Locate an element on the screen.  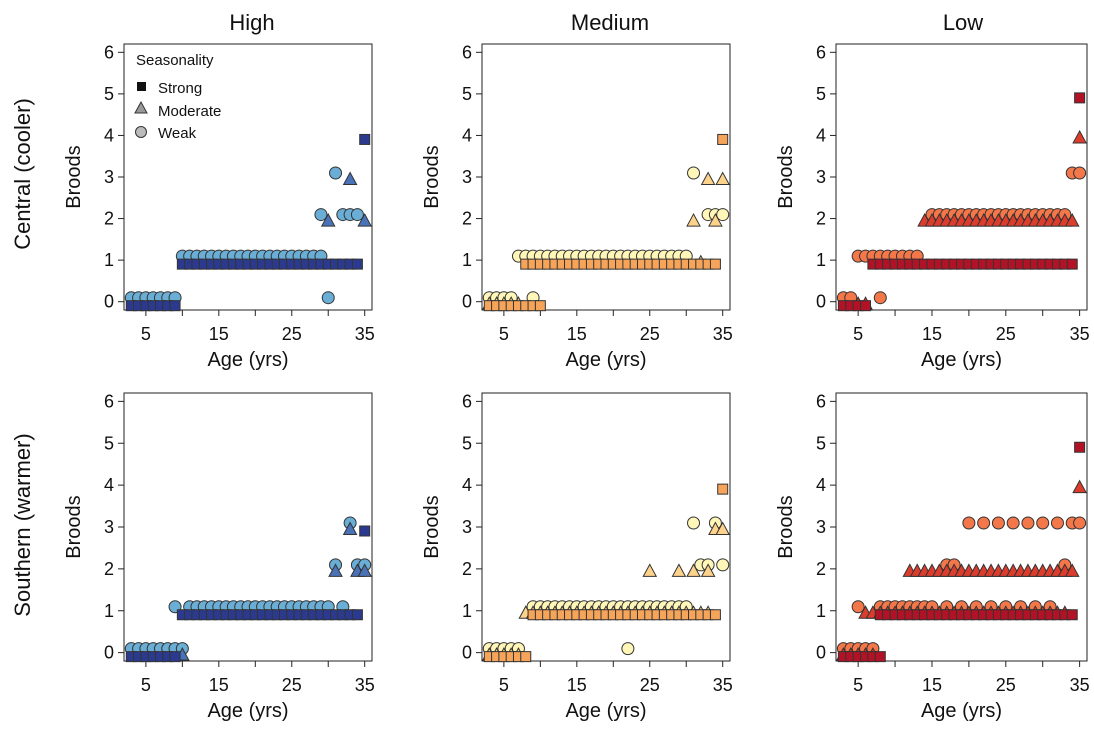
panel-1: 0 1 2 3 4 5 6 5 15 25 35 Age (yrs) Broods is located at coordinates (219, 206).